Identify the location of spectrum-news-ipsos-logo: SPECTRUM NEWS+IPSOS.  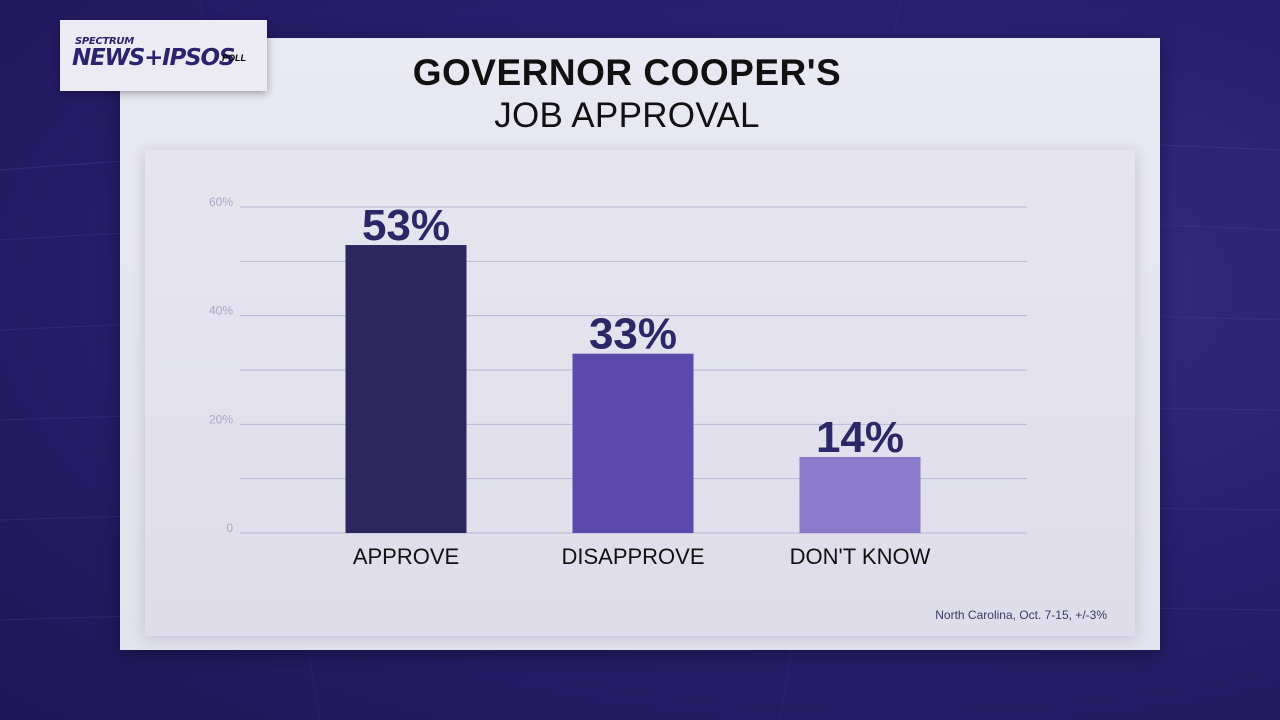
(163, 55).